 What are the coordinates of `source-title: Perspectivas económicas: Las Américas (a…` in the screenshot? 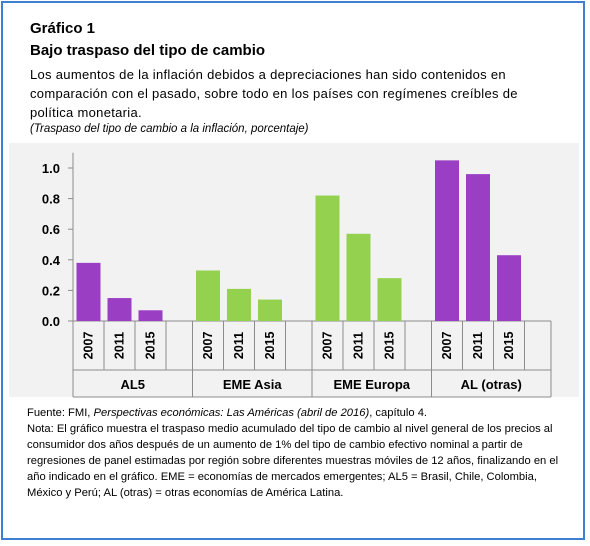 It's located at (231, 413).